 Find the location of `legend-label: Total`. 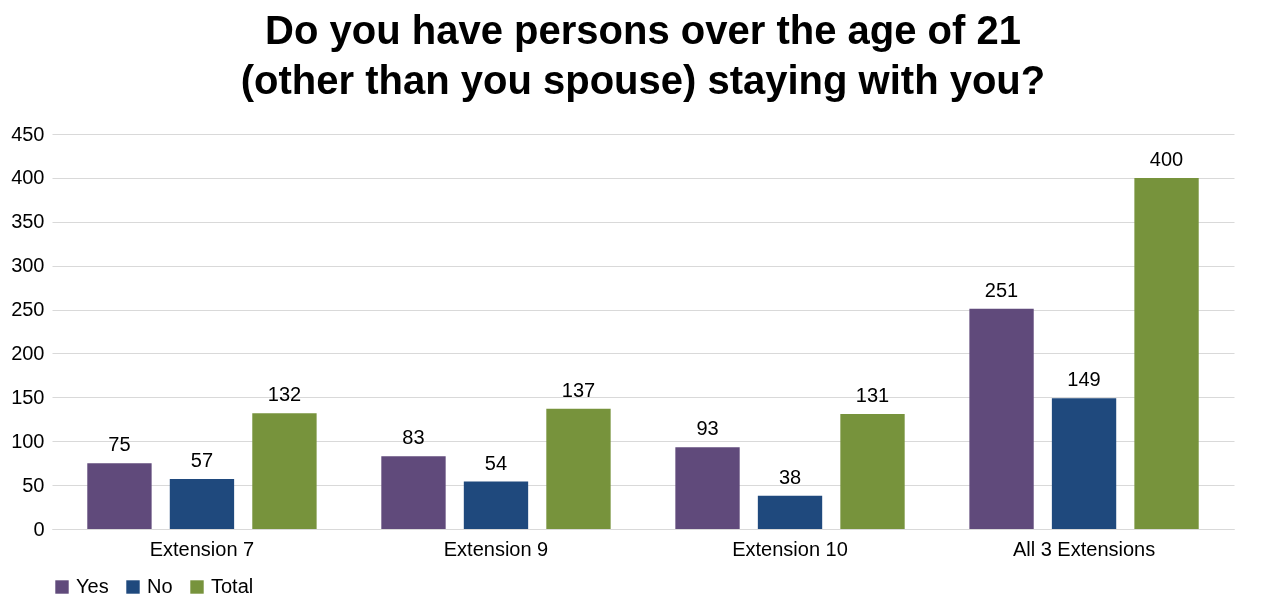

legend-label: Total is located at coordinates (232, 586).